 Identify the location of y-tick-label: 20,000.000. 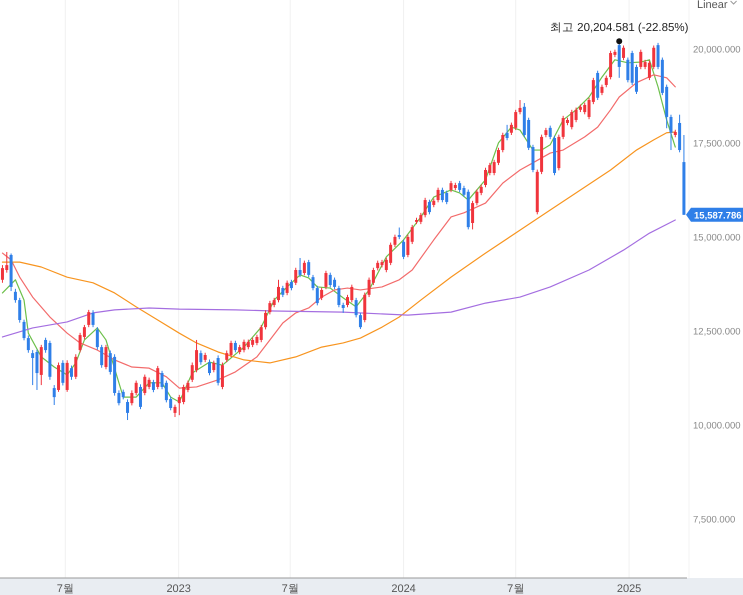
(717, 50).